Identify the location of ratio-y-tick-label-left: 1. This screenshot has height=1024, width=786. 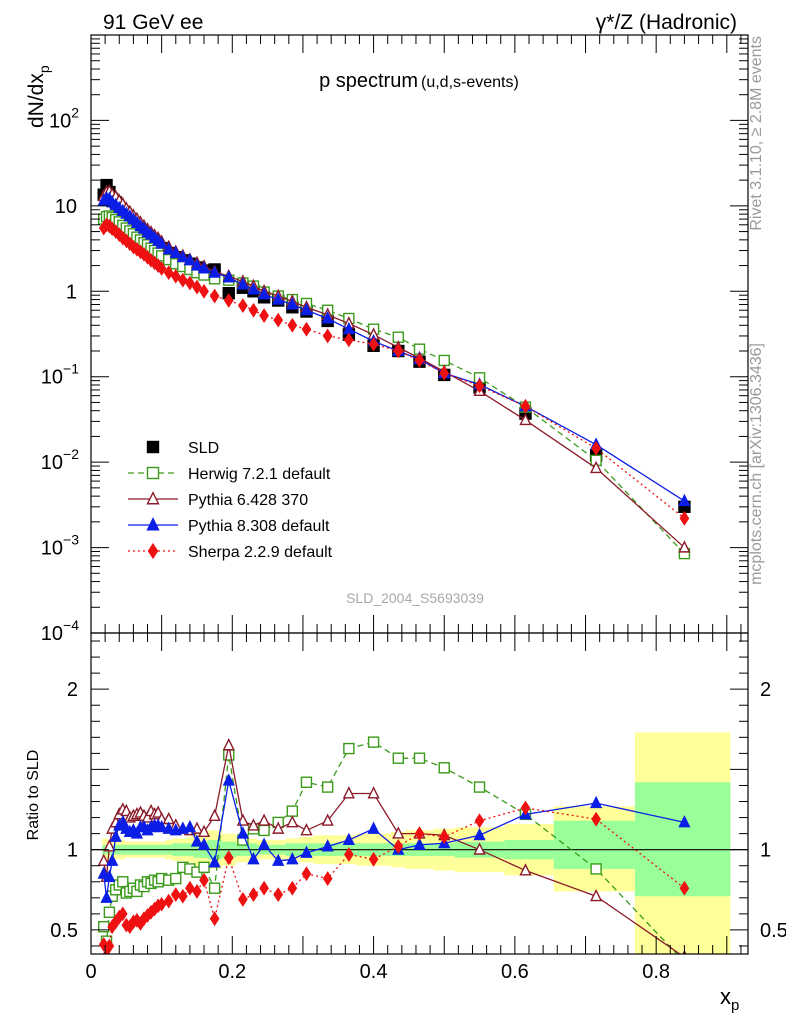
(72, 851).